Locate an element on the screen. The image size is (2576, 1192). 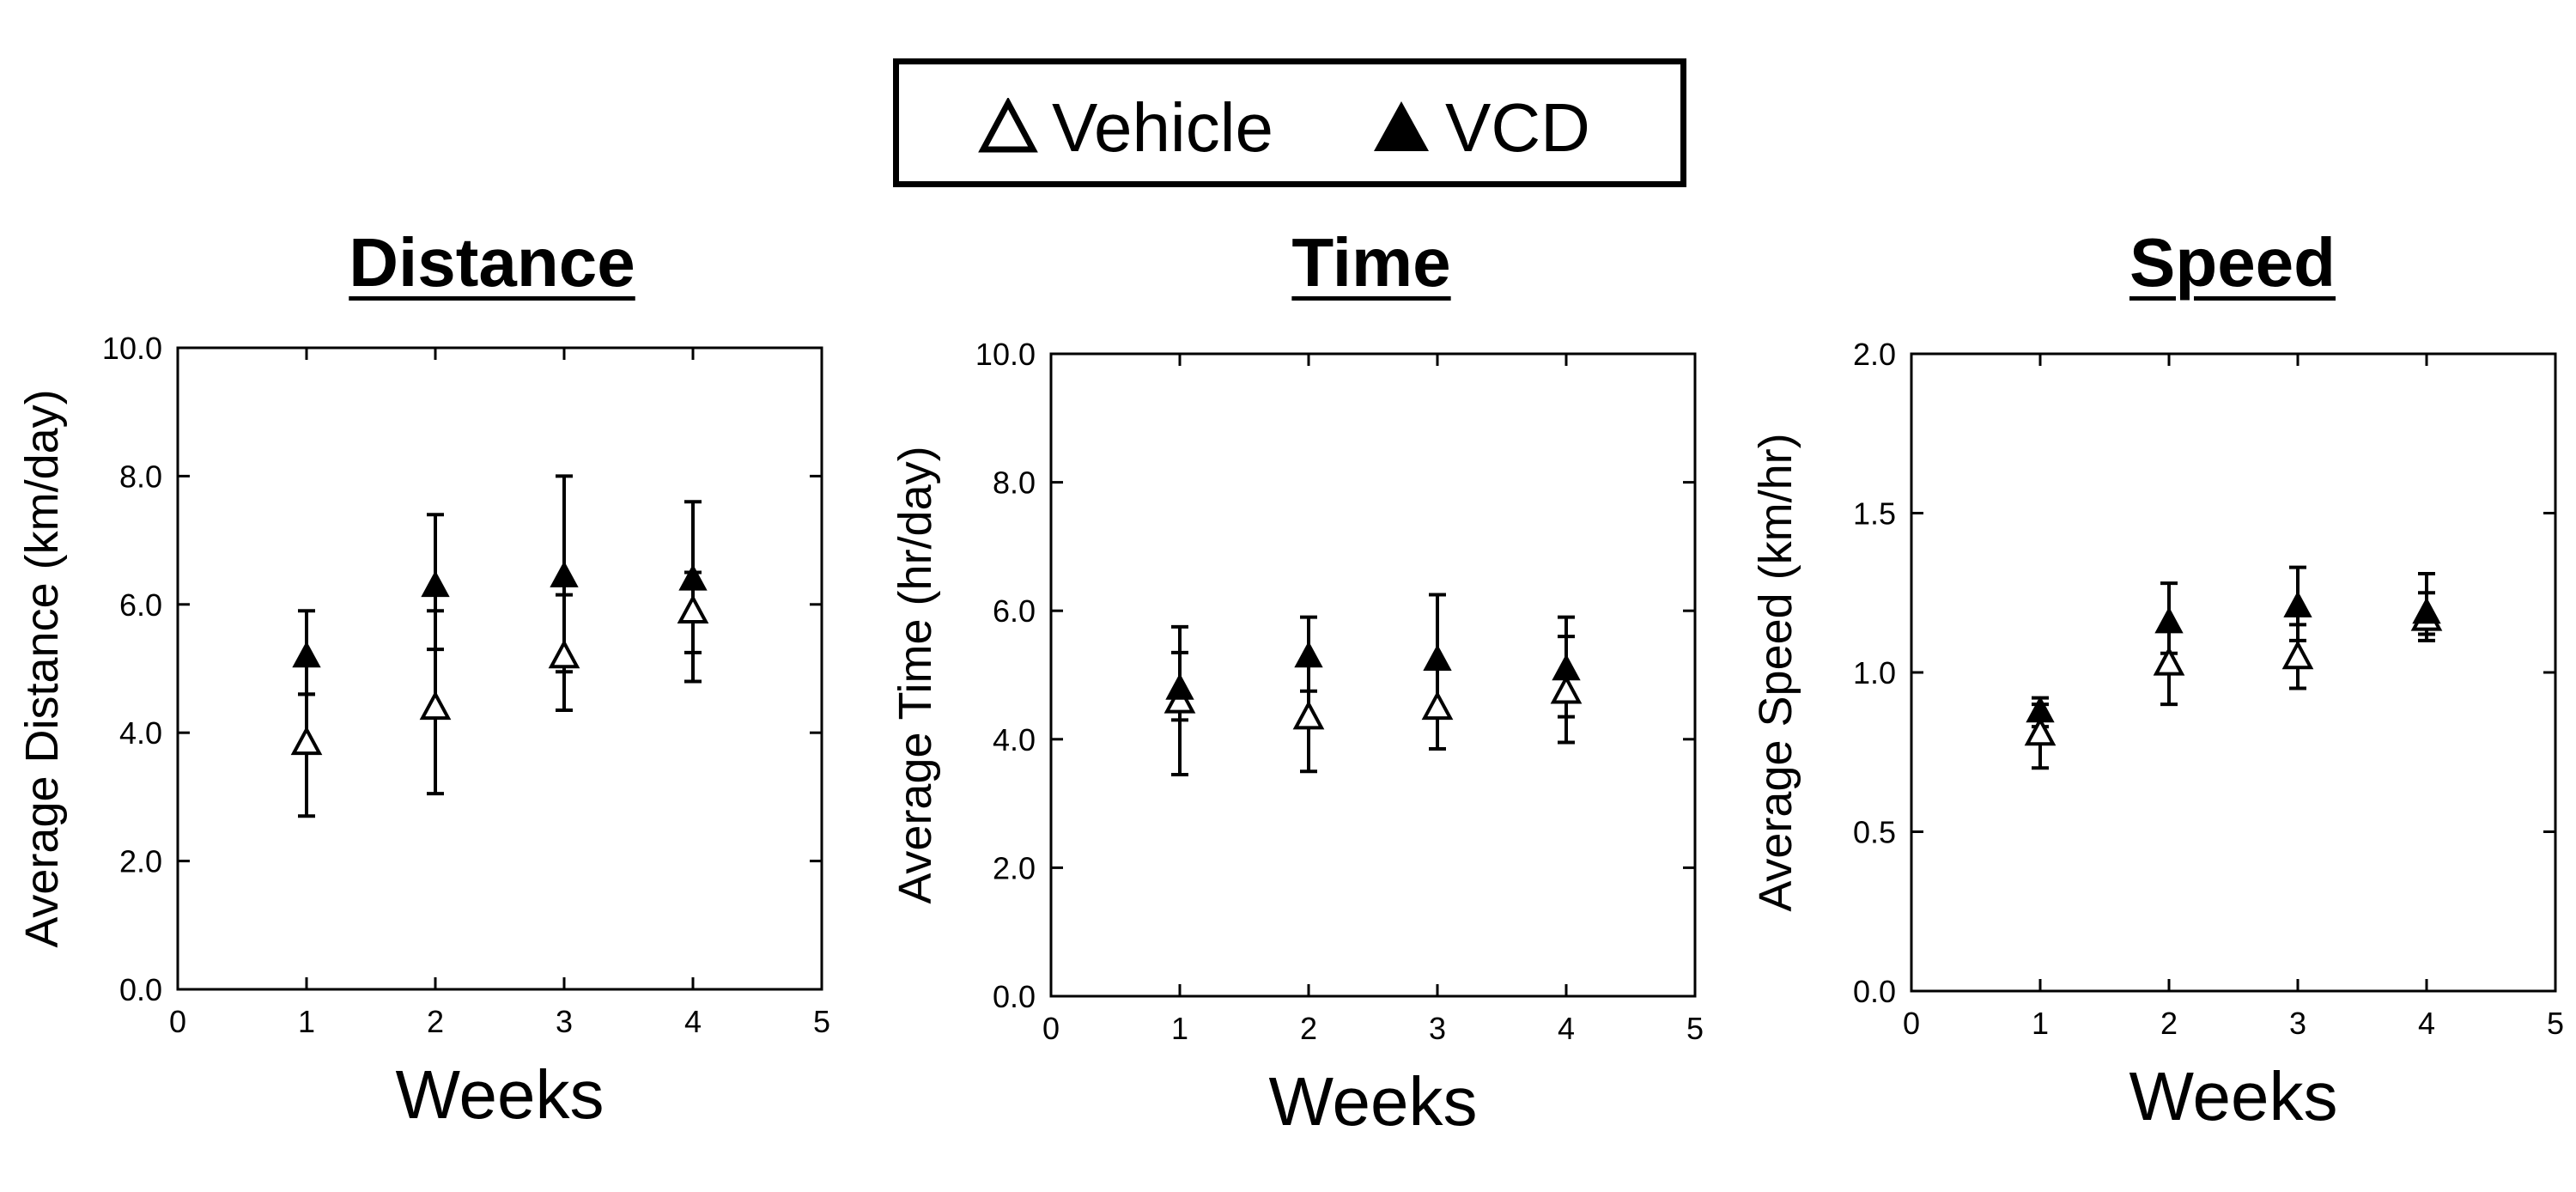
y-axis-label: Average Time (hr/day) is located at coordinates (915, 674).